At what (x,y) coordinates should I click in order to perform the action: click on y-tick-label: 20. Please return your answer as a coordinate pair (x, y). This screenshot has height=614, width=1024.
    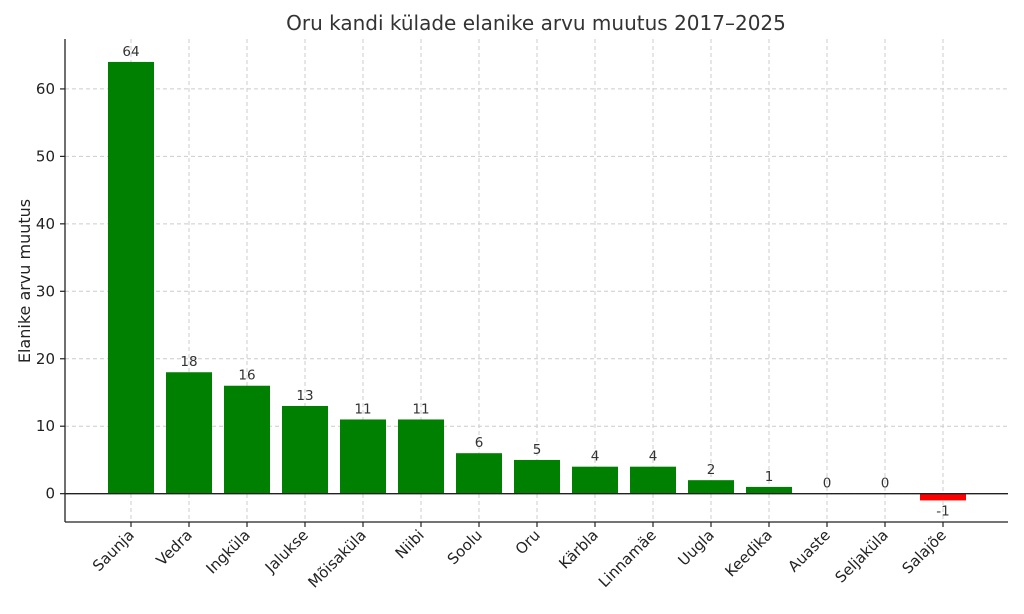
    Looking at the image, I should click on (45, 359).